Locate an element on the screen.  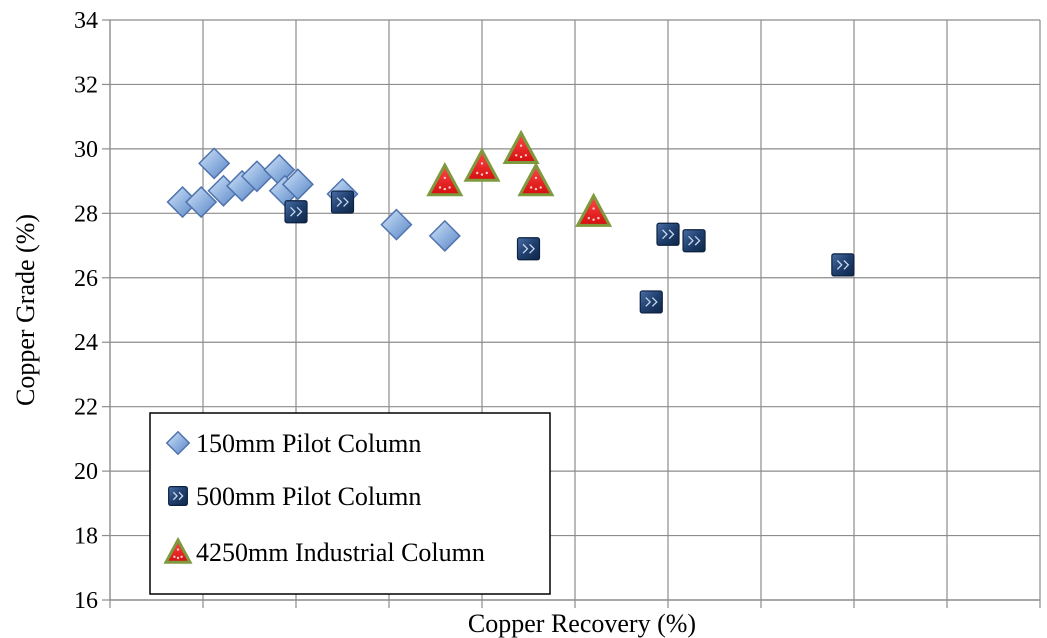
legend-item: 500mm Pilot Column is located at coordinates (294, 496).